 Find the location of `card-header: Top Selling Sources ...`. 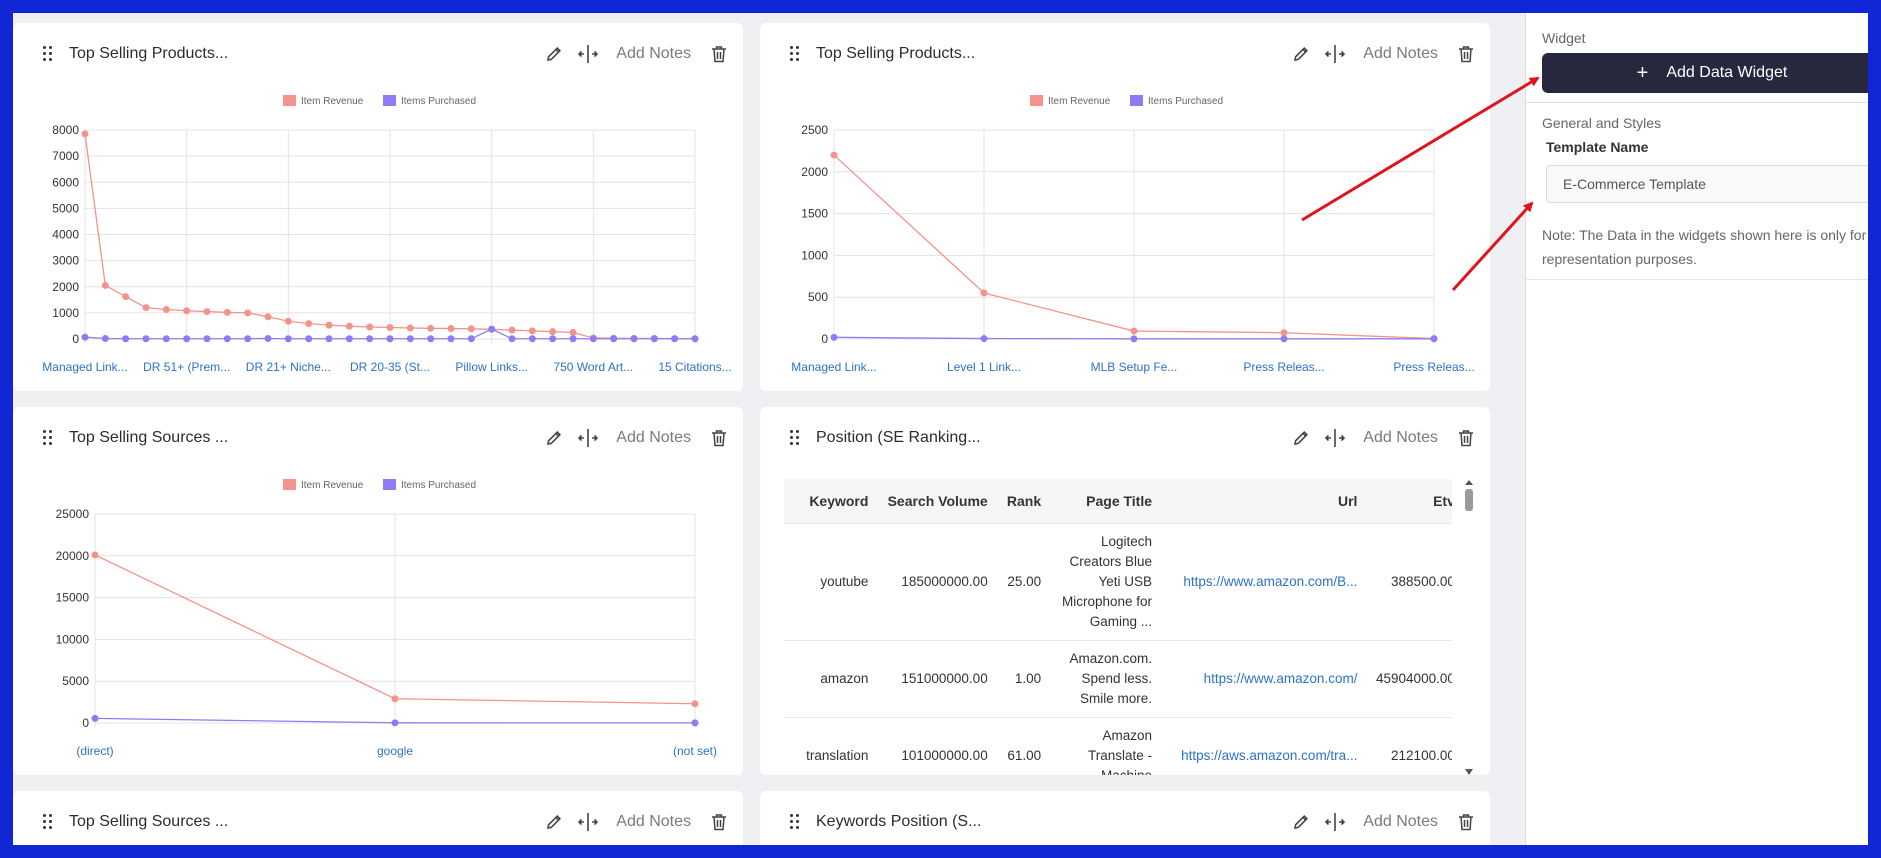

card-header: Top Selling Sources ... is located at coordinates (378, 438).